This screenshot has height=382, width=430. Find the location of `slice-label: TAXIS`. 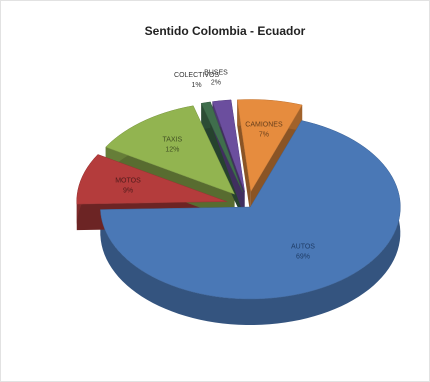

slice-label: TAXIS is located at coordinates (172, 139).